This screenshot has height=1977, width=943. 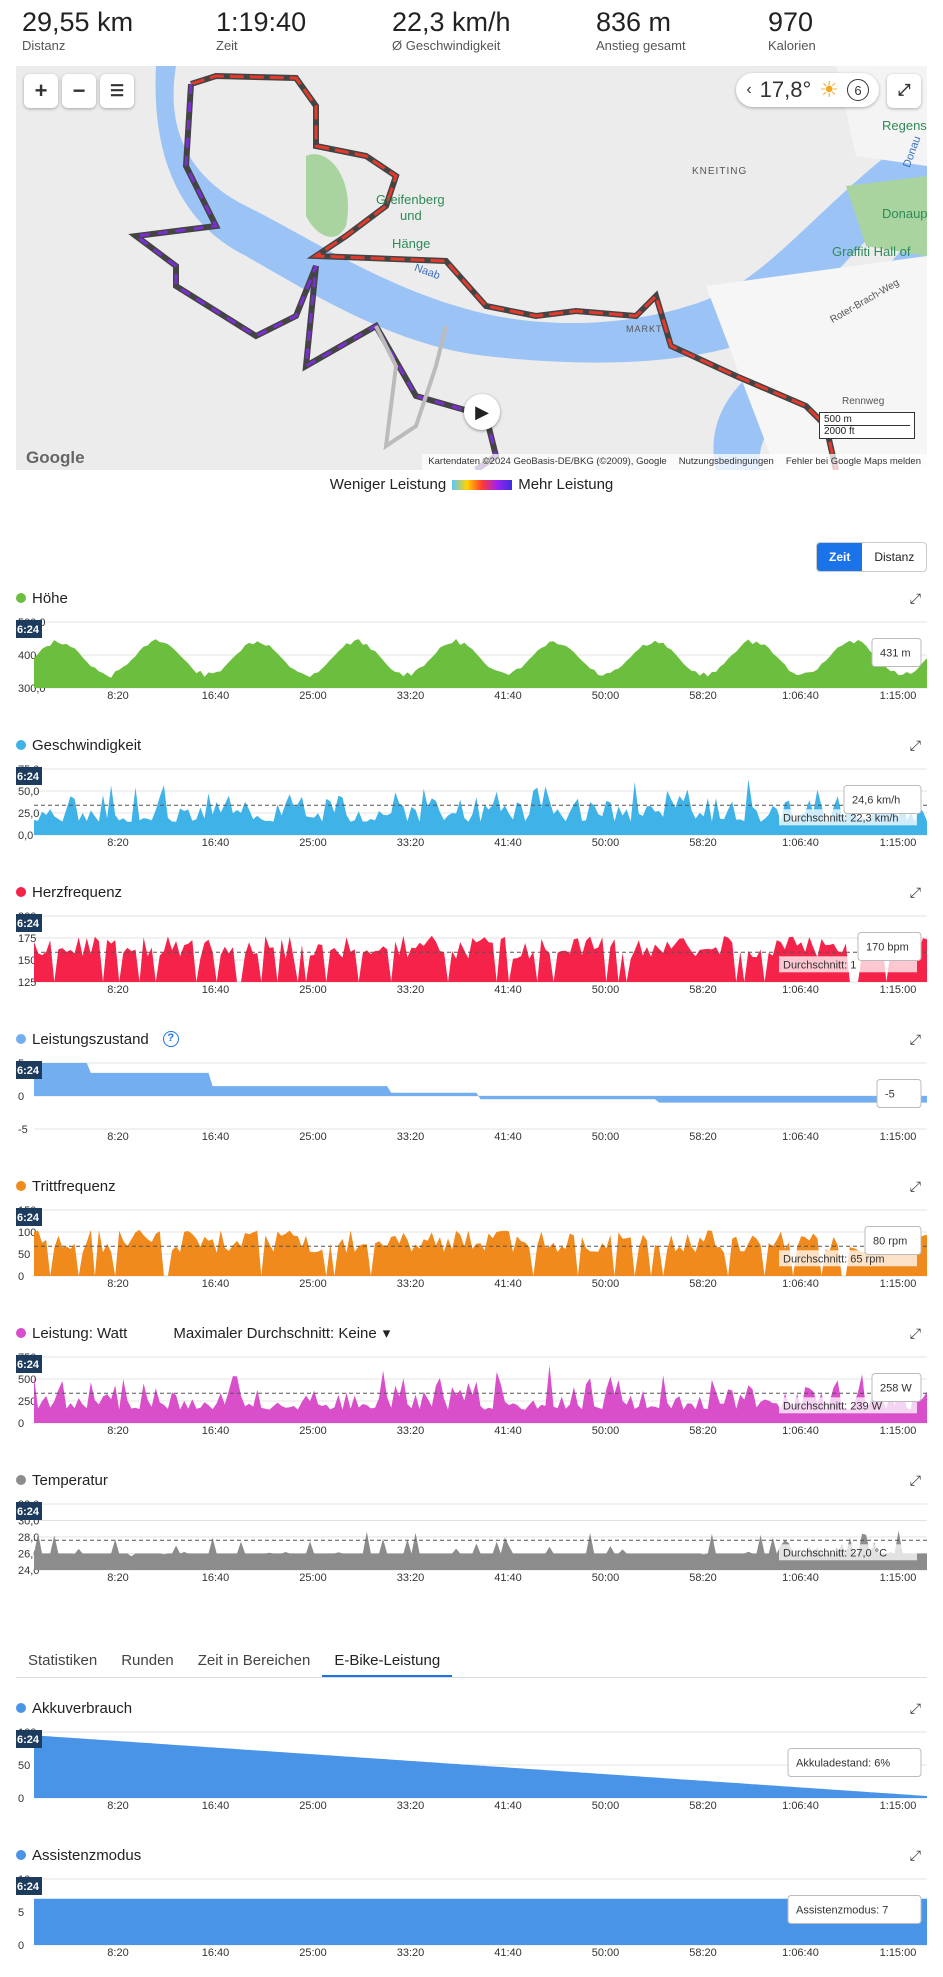 What do you see at coordinates (275, 1333) in the screenshot?
I see `max-average-dropdown: Maximaler Durchschnitt: Keine` at bounding box center [275, 1333].